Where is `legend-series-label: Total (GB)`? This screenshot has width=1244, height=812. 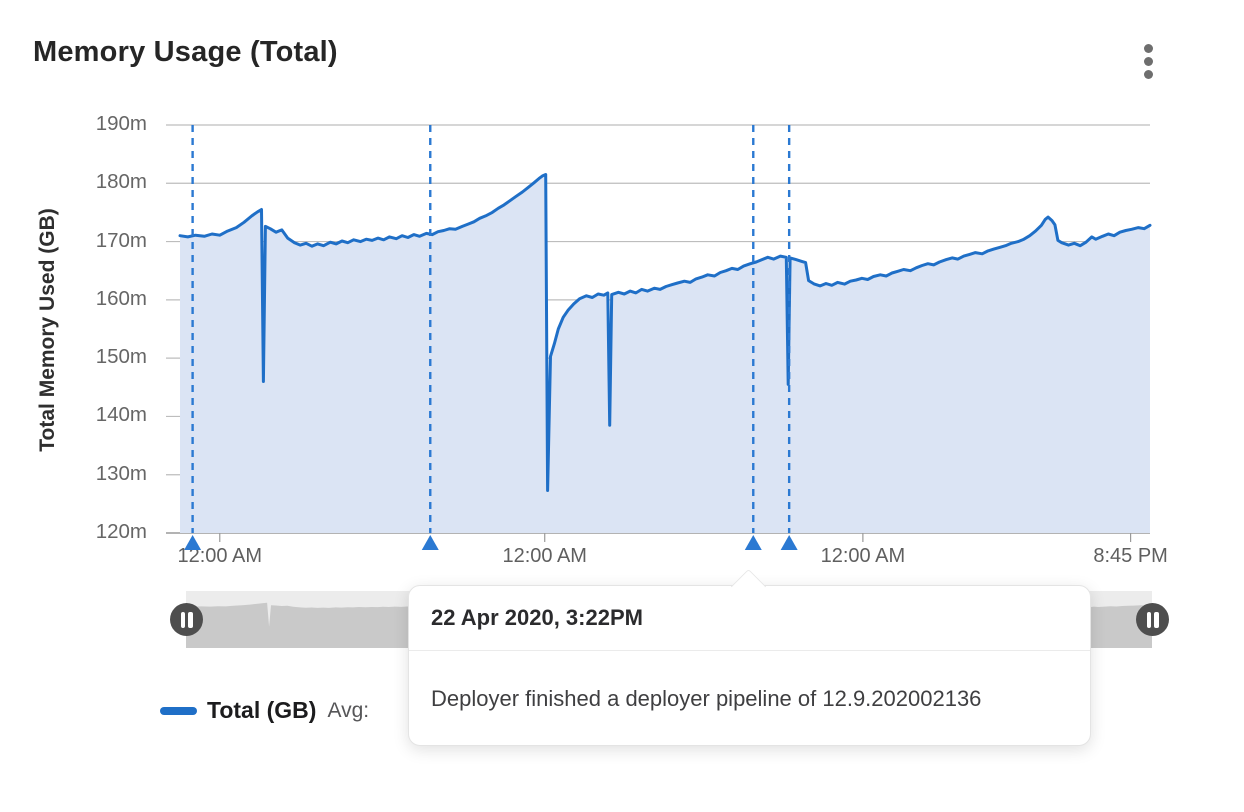 legend-series-label: Total (GB) is located at coordinates (262, 710).